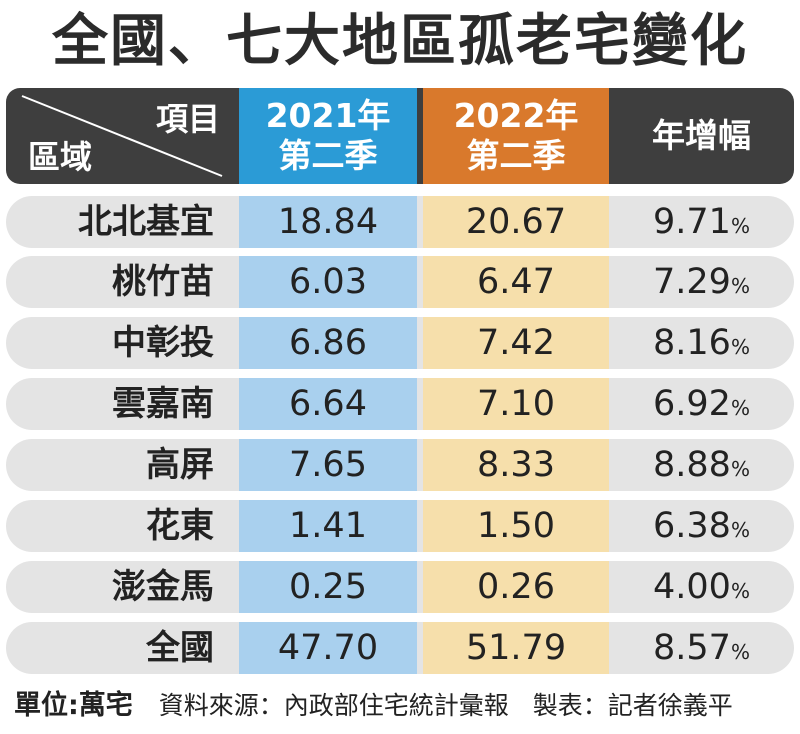 The image size is (800, 734). Describe the element at coordinates (333, 705) in the screenshot. I see `source-note: 資料來源：內政部住宅統計彙報` at that location.